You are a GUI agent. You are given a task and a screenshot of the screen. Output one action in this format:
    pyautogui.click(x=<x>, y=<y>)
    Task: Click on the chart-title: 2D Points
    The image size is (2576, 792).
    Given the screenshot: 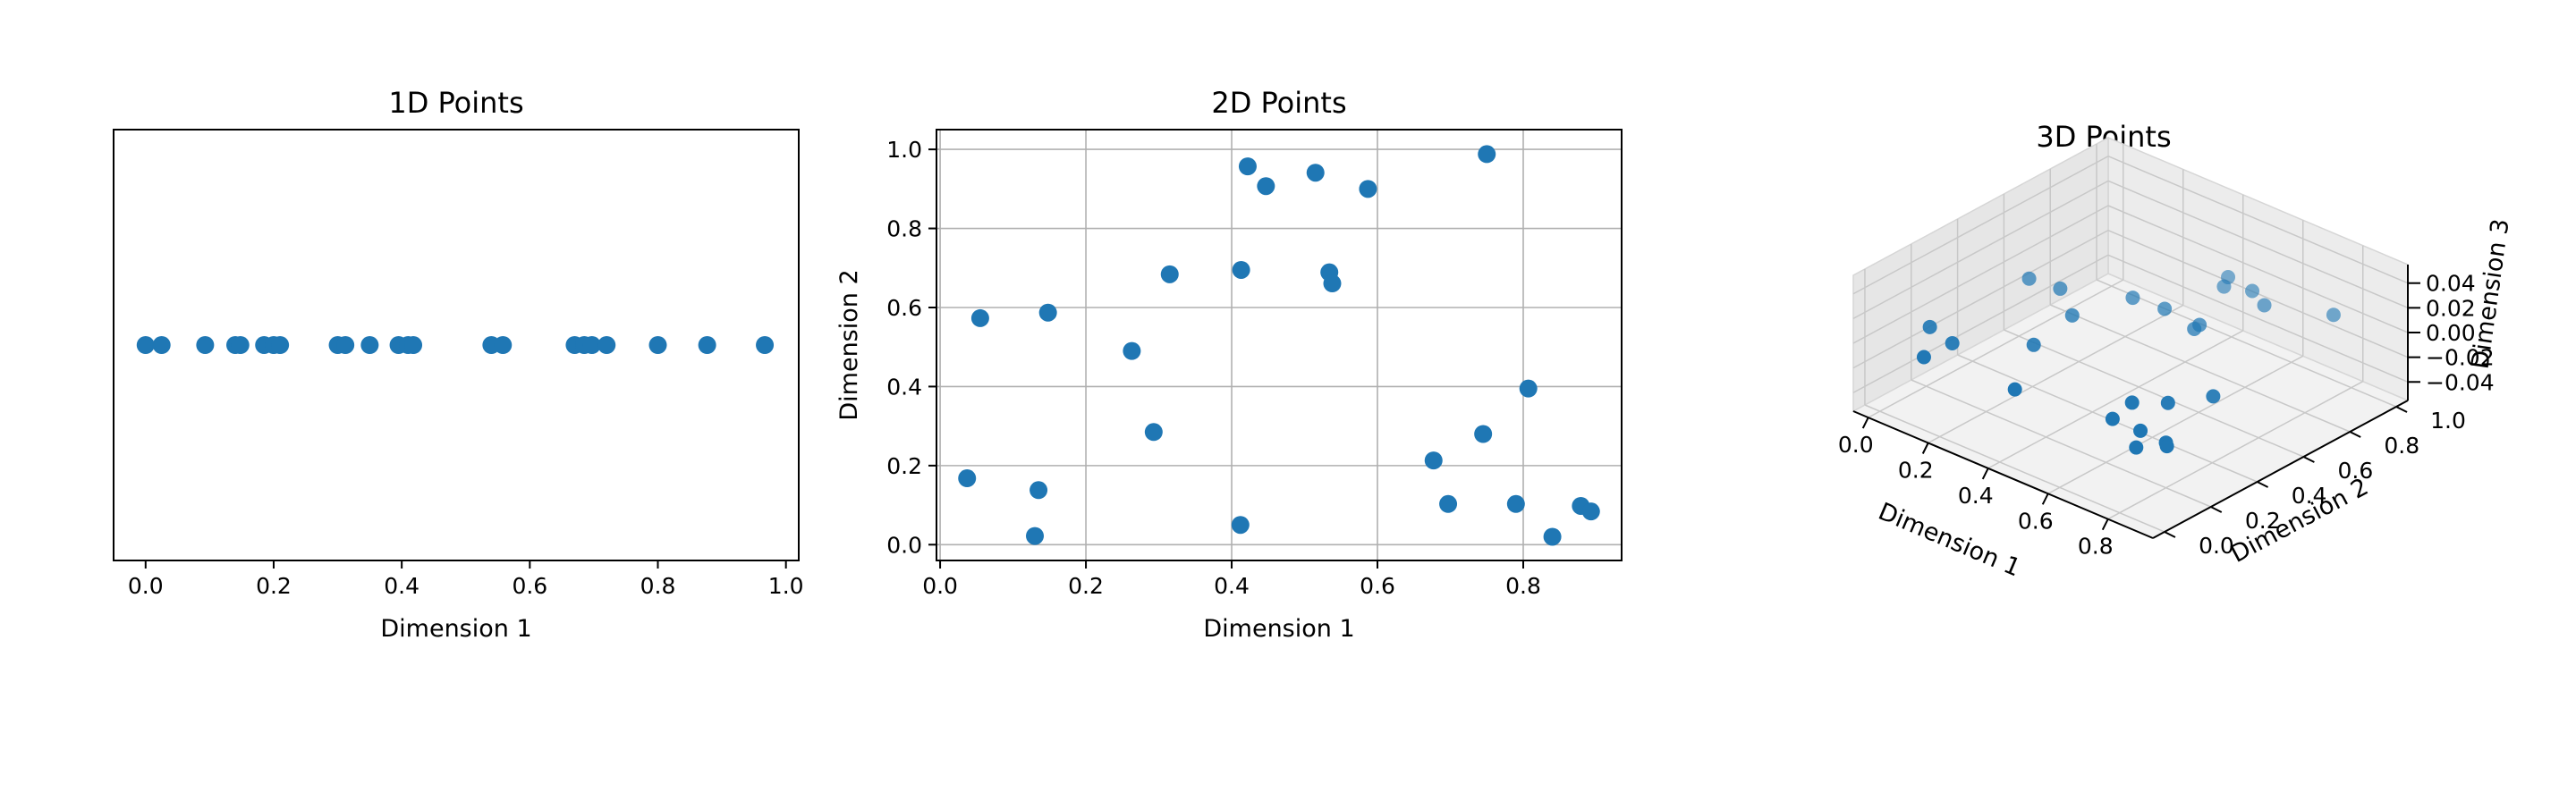 What is the action you would take?
    pyautogui.click(x=1278, y=103)
    